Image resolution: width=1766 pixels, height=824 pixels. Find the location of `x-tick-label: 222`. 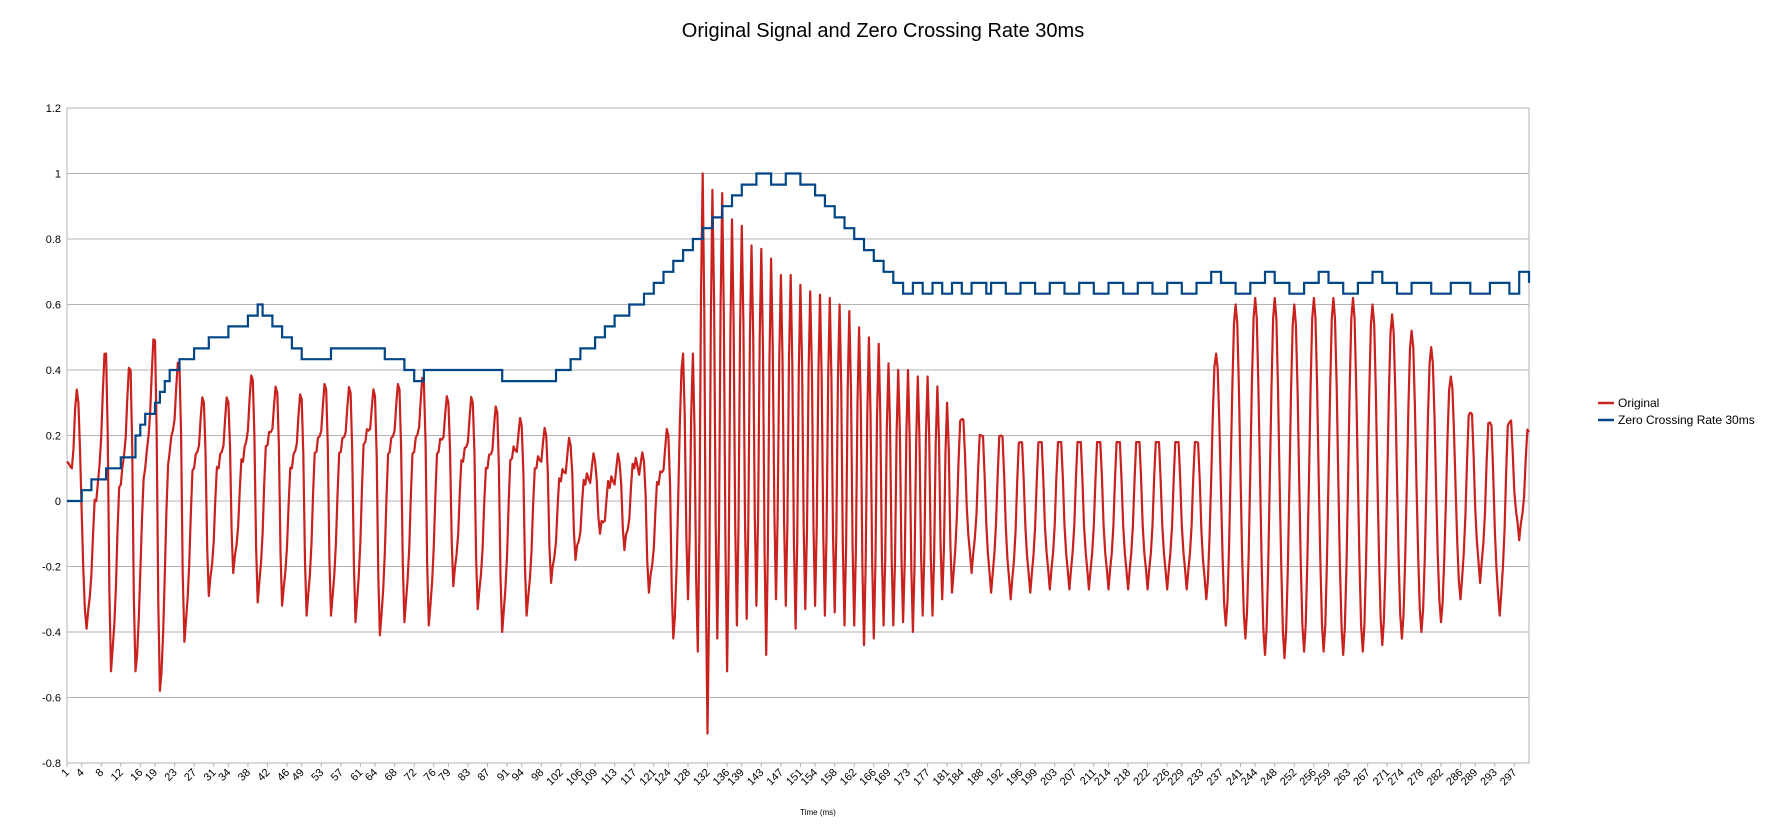

x-tick-label: 222 is located at coordinates (1141, 777).